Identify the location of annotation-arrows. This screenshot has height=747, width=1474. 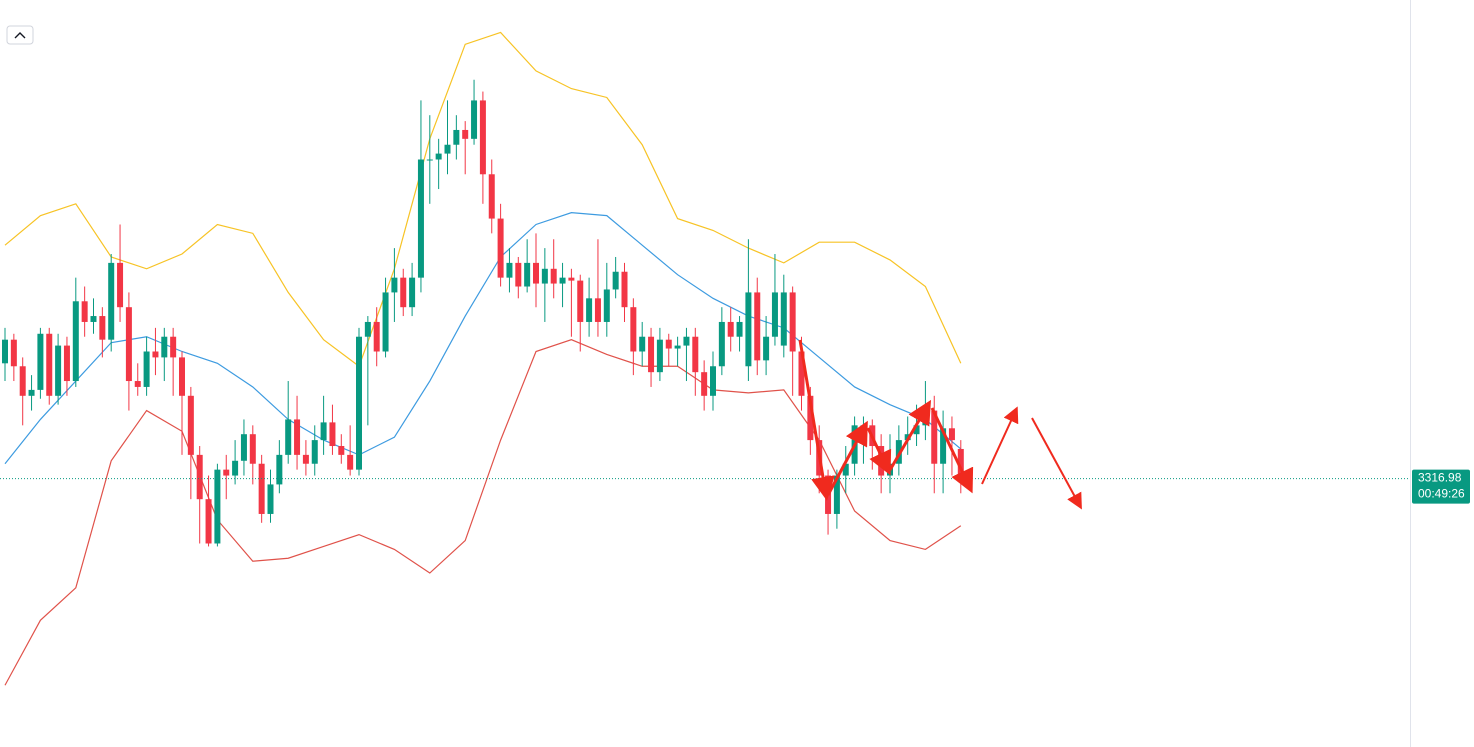
(940, 424).